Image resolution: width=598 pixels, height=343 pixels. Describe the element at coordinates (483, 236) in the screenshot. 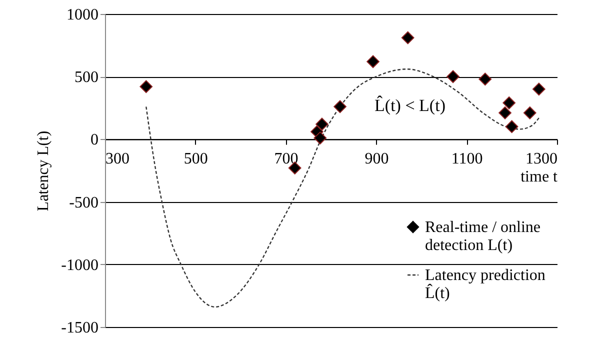

I see `legend-label: Real-time / online detection L(t)` at that location.